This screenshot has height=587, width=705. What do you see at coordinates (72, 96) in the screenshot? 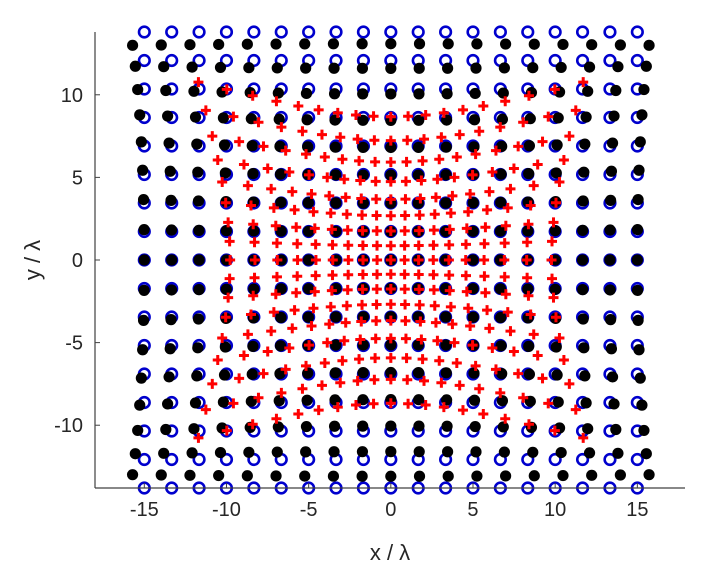
I see `y-tick-label: 10` at bounding box center [72, 96].